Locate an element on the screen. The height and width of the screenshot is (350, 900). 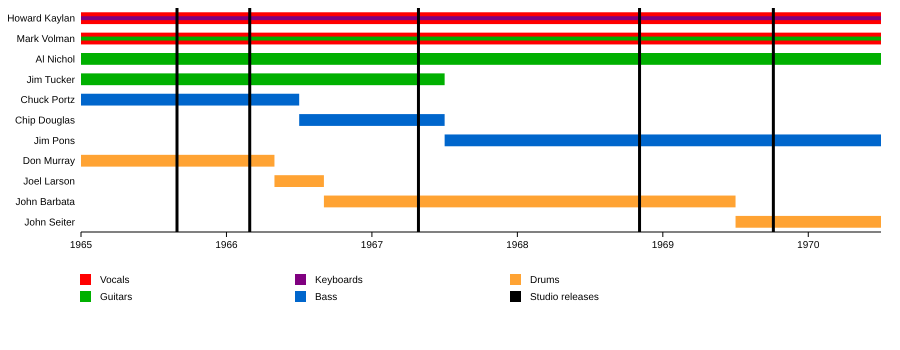
y-tick-label: Chuck Portz is located at coordinates (47, 100).